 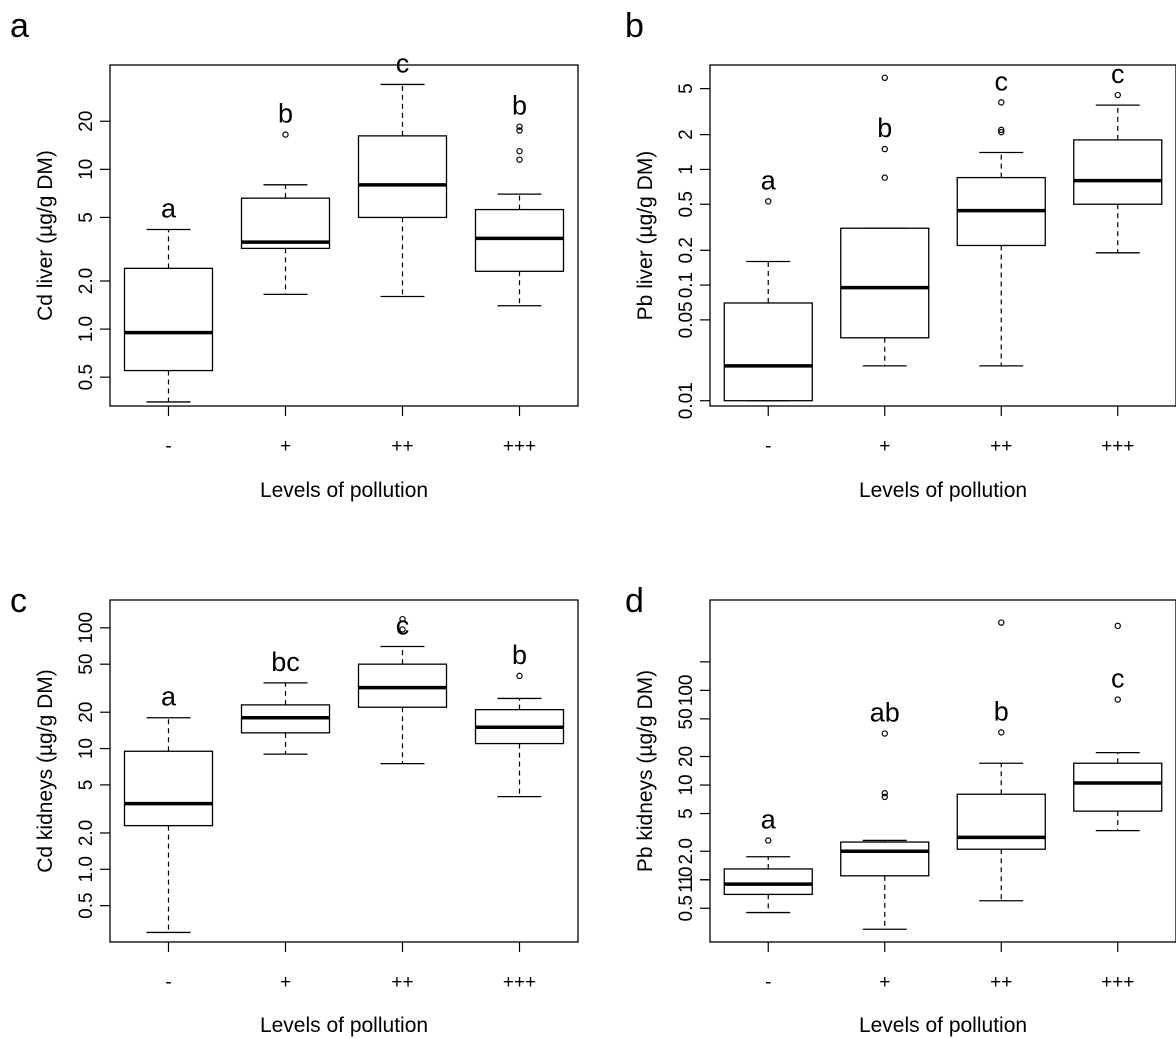 What do you see at coordinates (86, 748) in the screenshot?
I see `y-tick-label: 10` at bounding box center [86, 748].